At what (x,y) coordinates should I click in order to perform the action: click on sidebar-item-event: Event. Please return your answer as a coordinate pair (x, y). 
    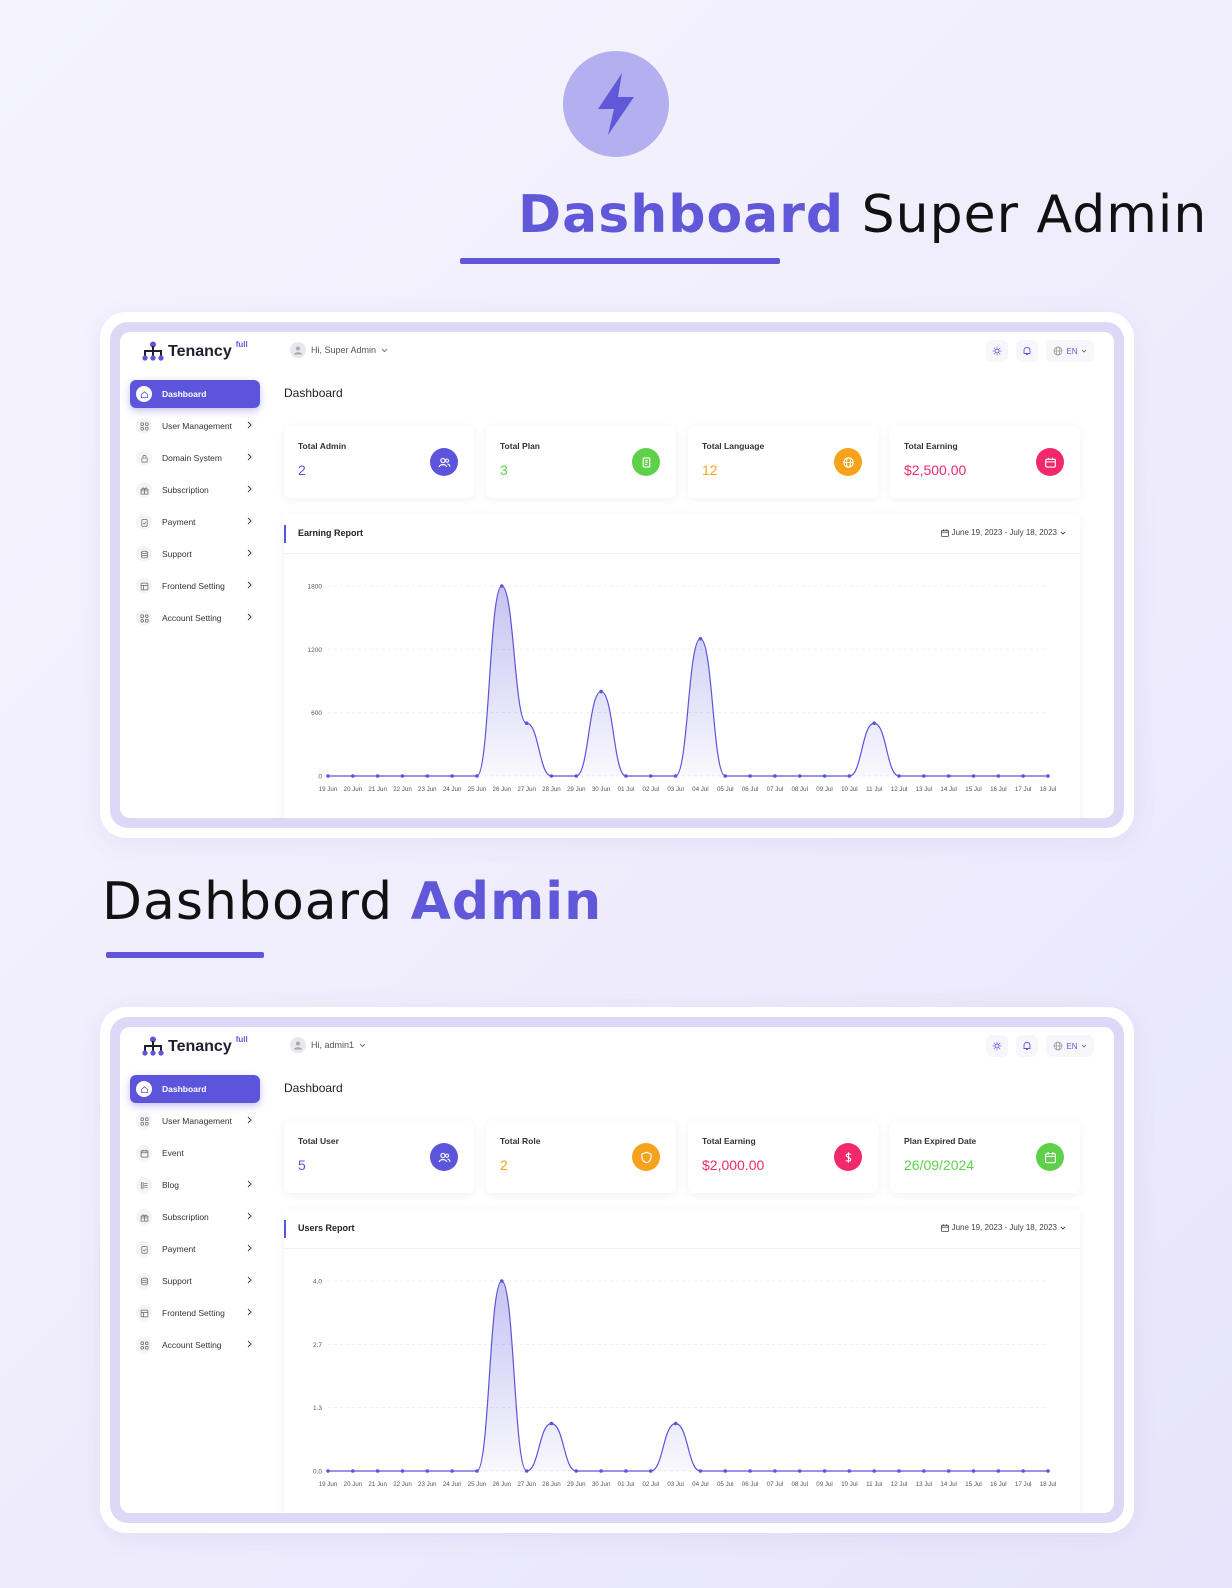
    Looking at the image, I should click on (195, 1153).